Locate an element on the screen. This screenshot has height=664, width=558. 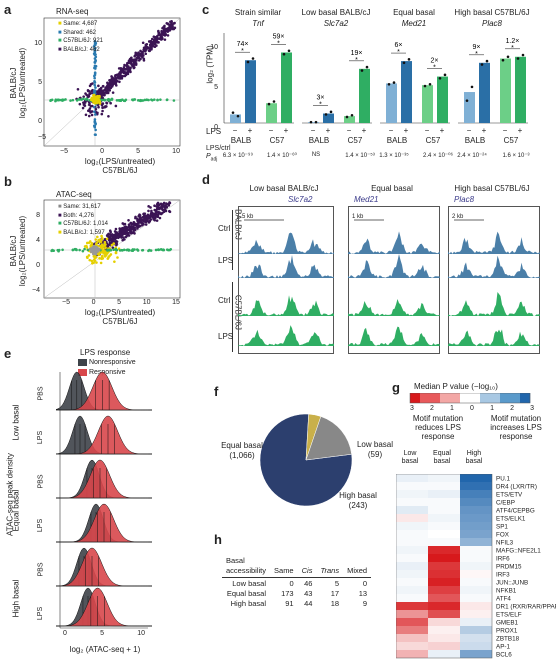
track-title-0: Low basal BALB/cJ is located at coordinates (284, 188).